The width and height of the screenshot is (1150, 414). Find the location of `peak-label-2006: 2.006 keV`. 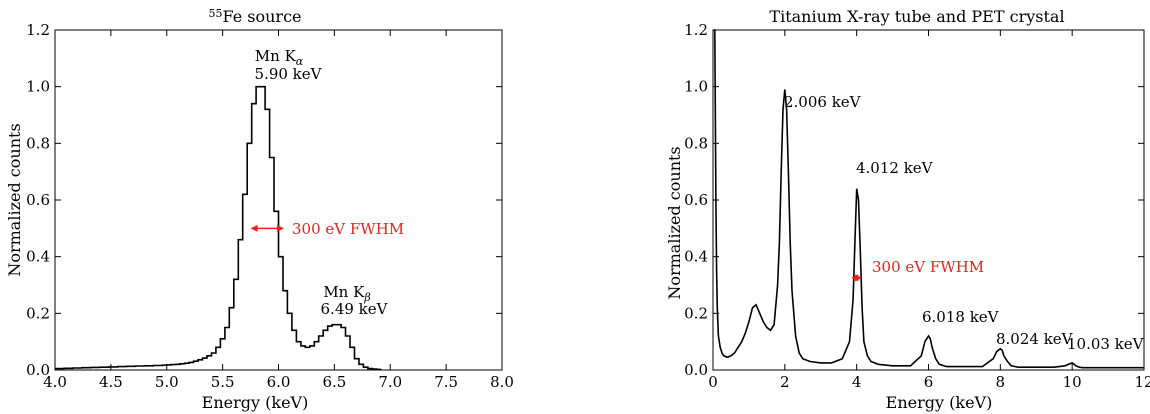

peak-label-2006: 2.006 keV is located at coordinates (823, 102).